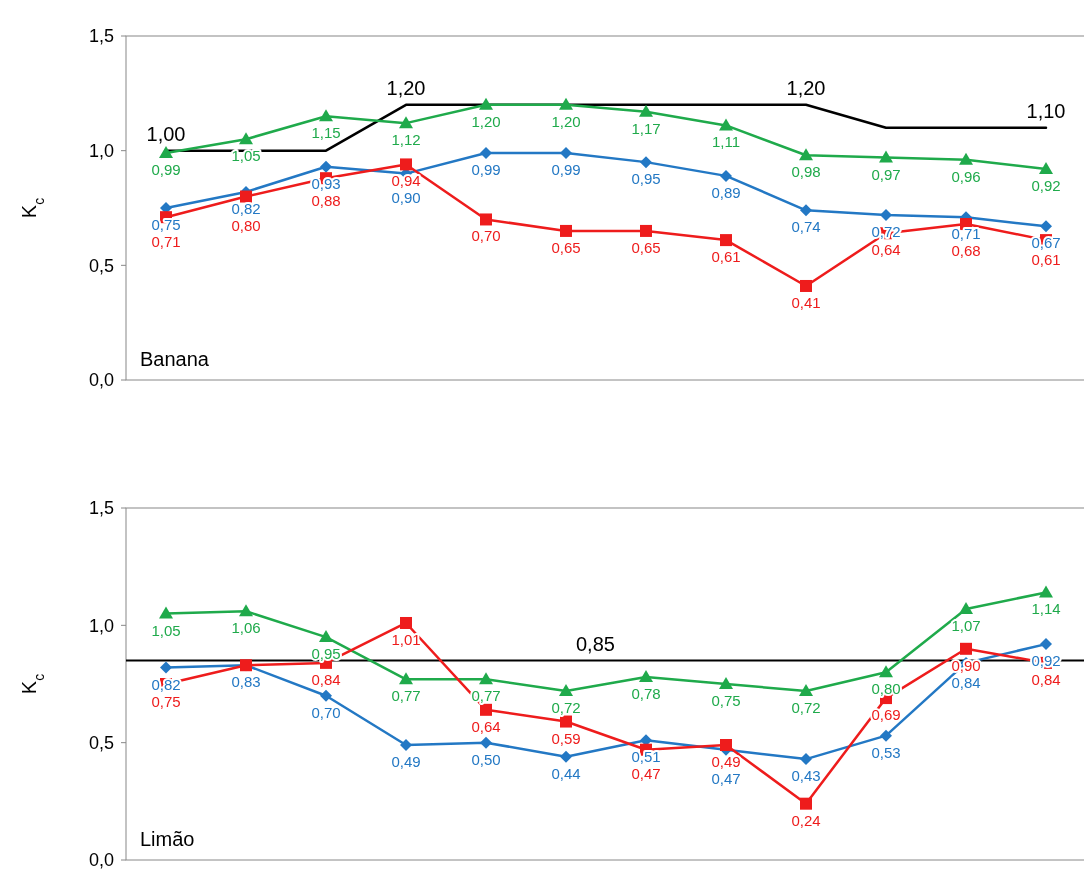 The width and height of the screenshot is (1084, 875). What do you see at coordinates (1046, 110) in the screenshot?
I see `data-label: 1,10` at bounding box center [1046, 110].